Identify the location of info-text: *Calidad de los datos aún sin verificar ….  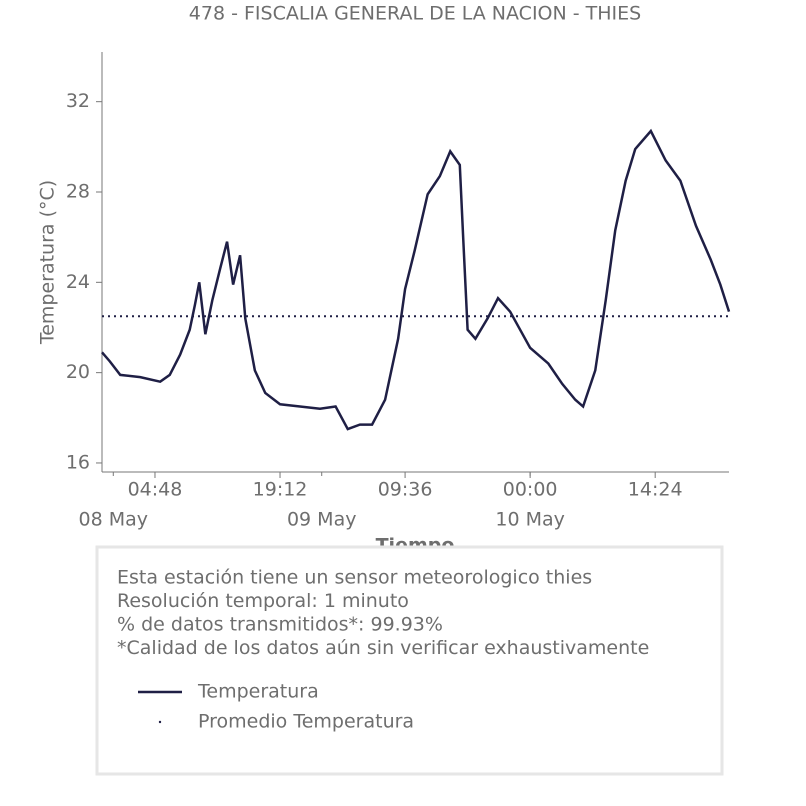
(383, 648).